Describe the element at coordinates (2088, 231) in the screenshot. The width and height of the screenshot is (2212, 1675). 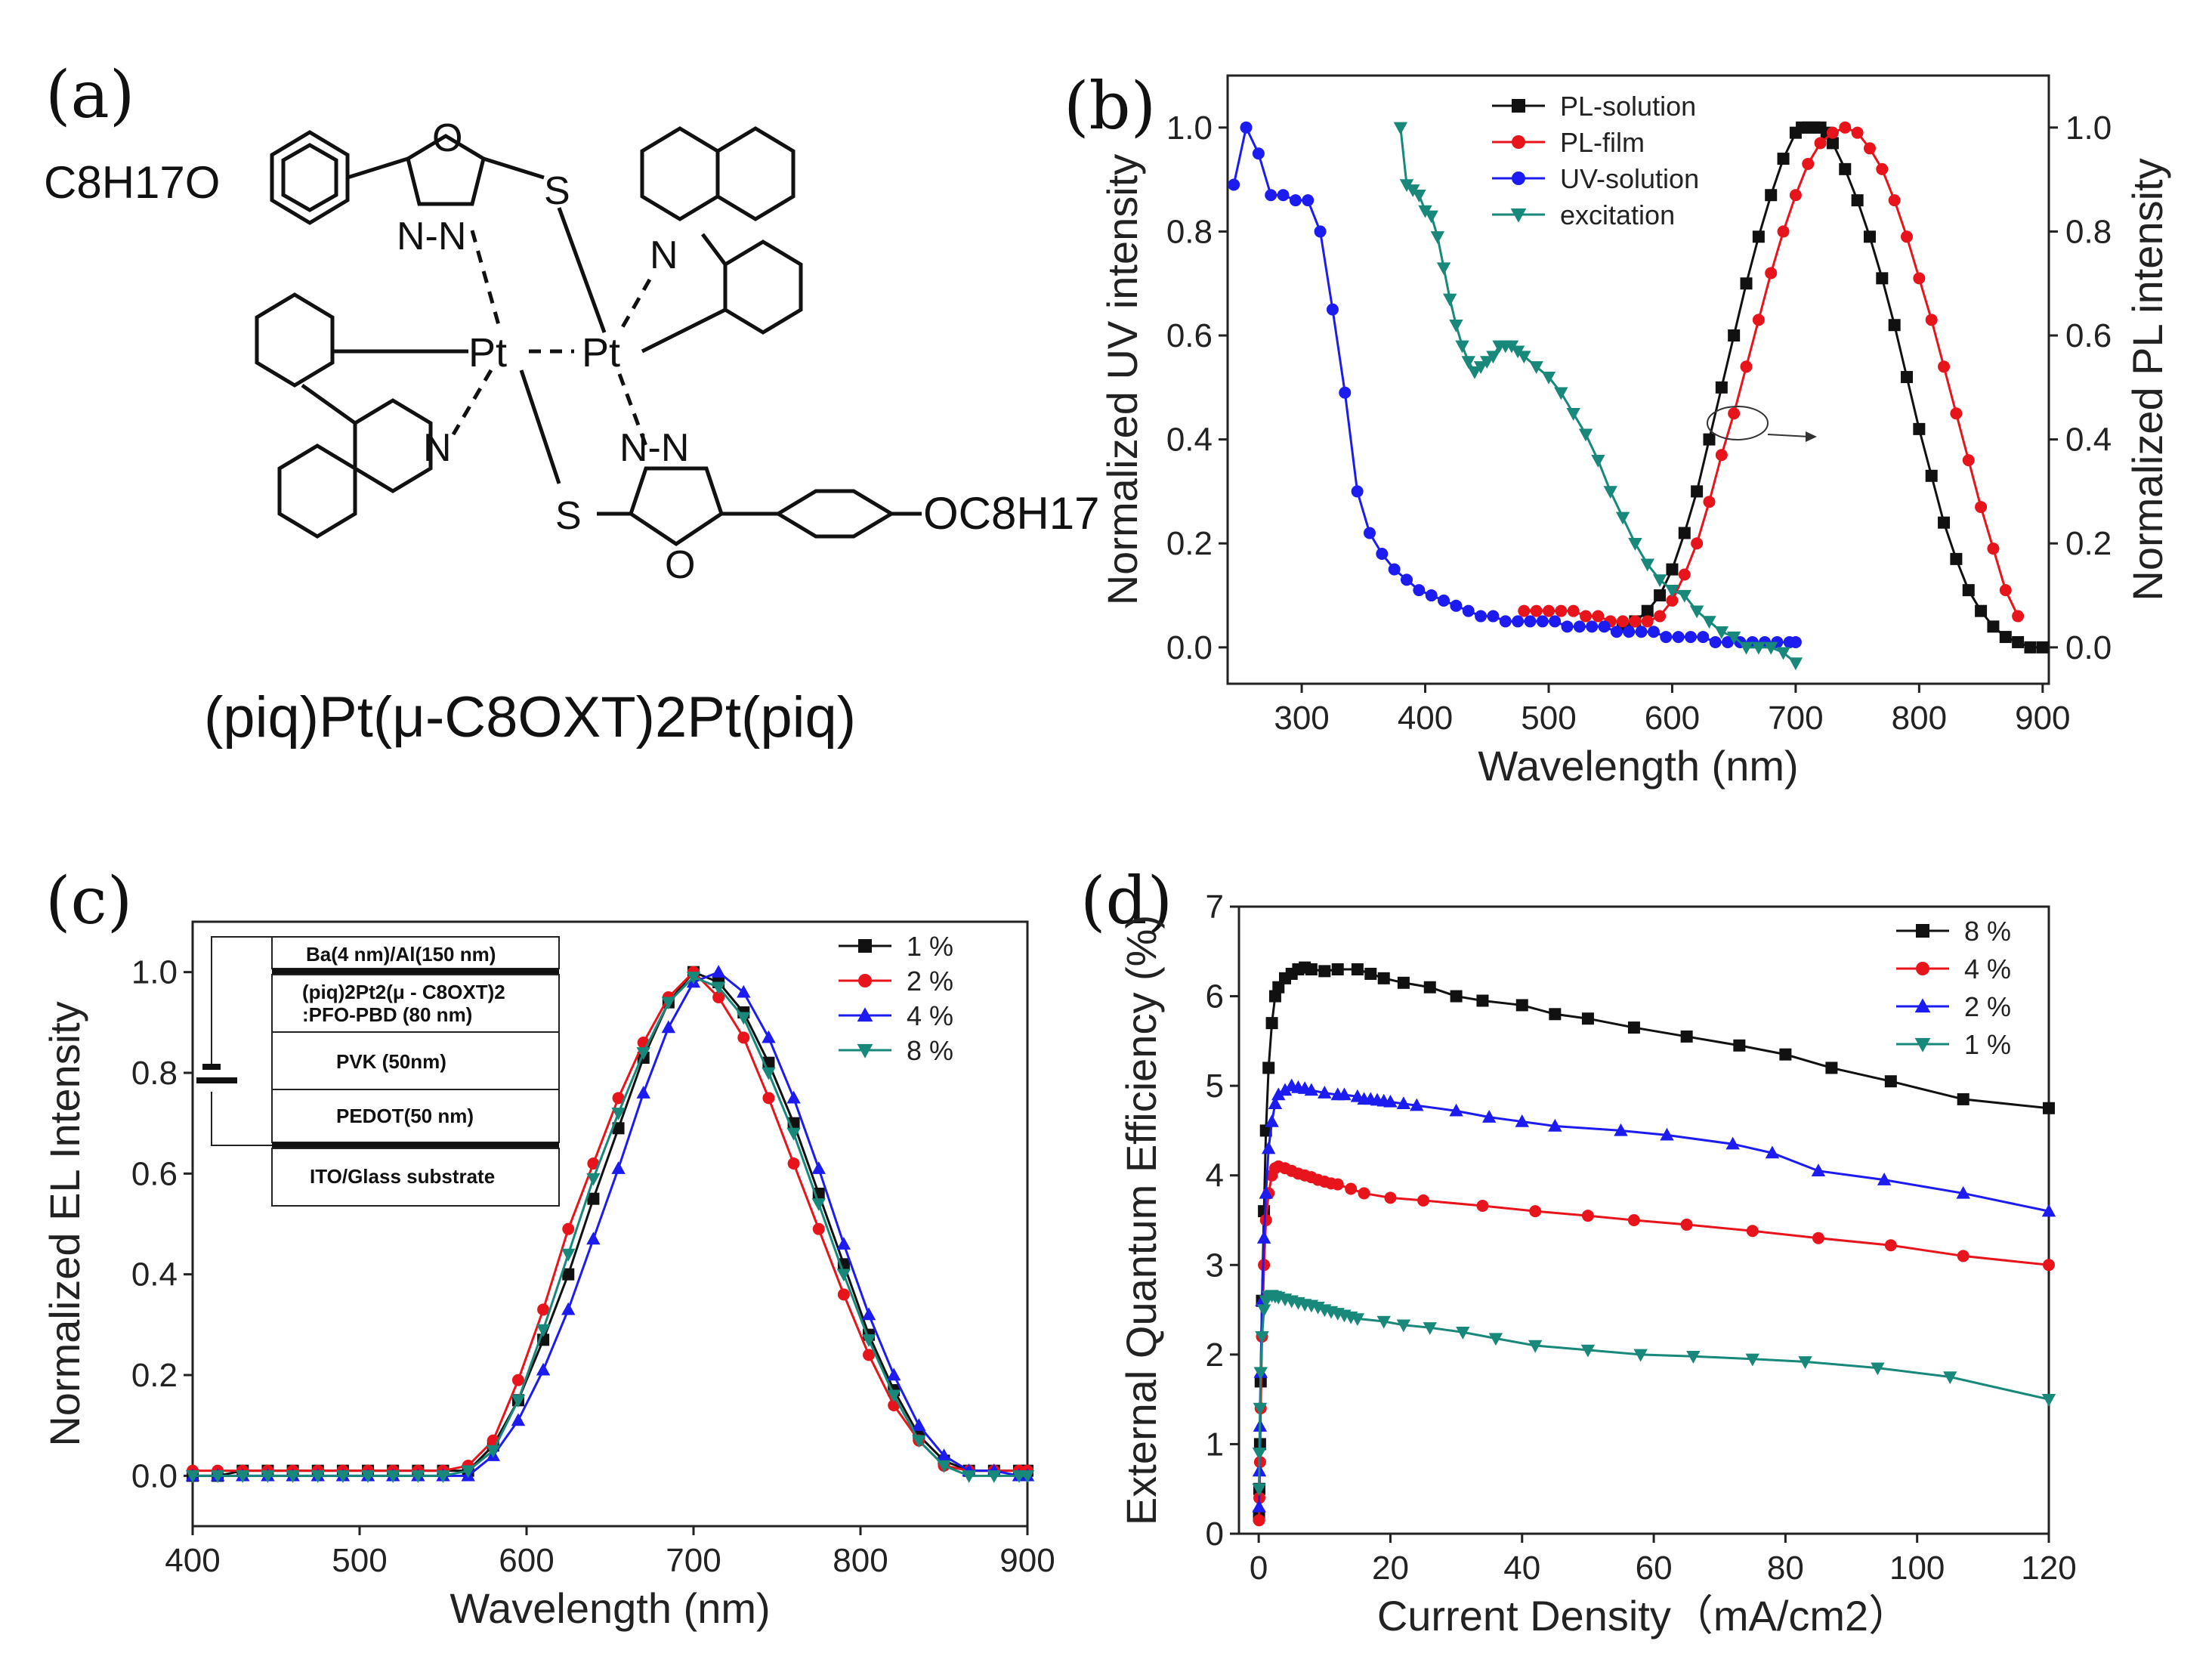
I see `y-right-tick-label: 0.8` at that location.